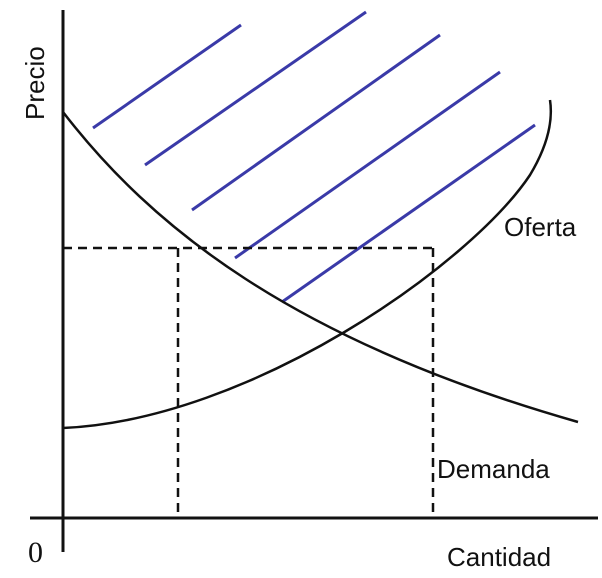 The image size is (602, 578). I want to click on supply-label: Oferta, so click(540, 227).